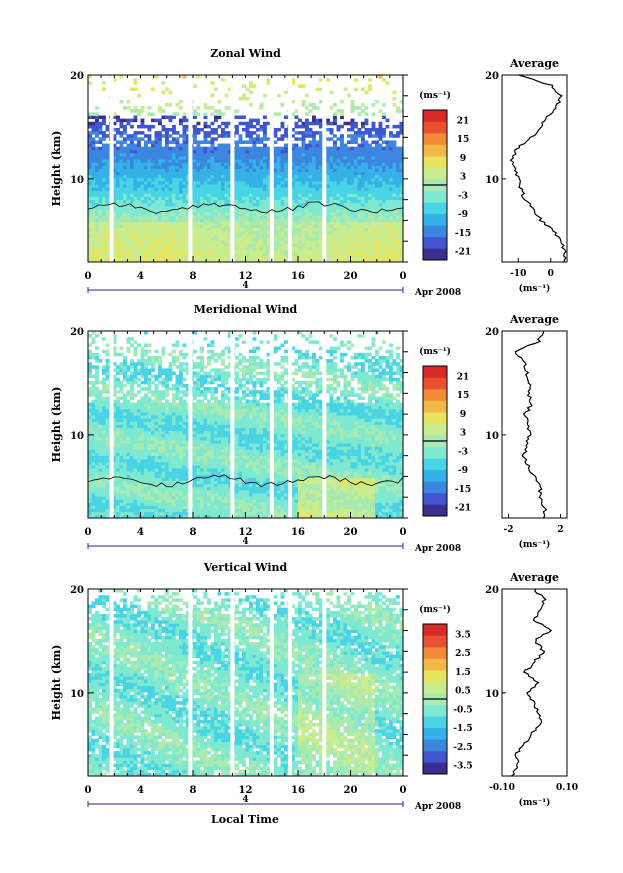 The image size is (623, 873). Describe the element at coordinates (56, 169) in the screenshot. I see `y-axis-label: Height (km)` at that location.